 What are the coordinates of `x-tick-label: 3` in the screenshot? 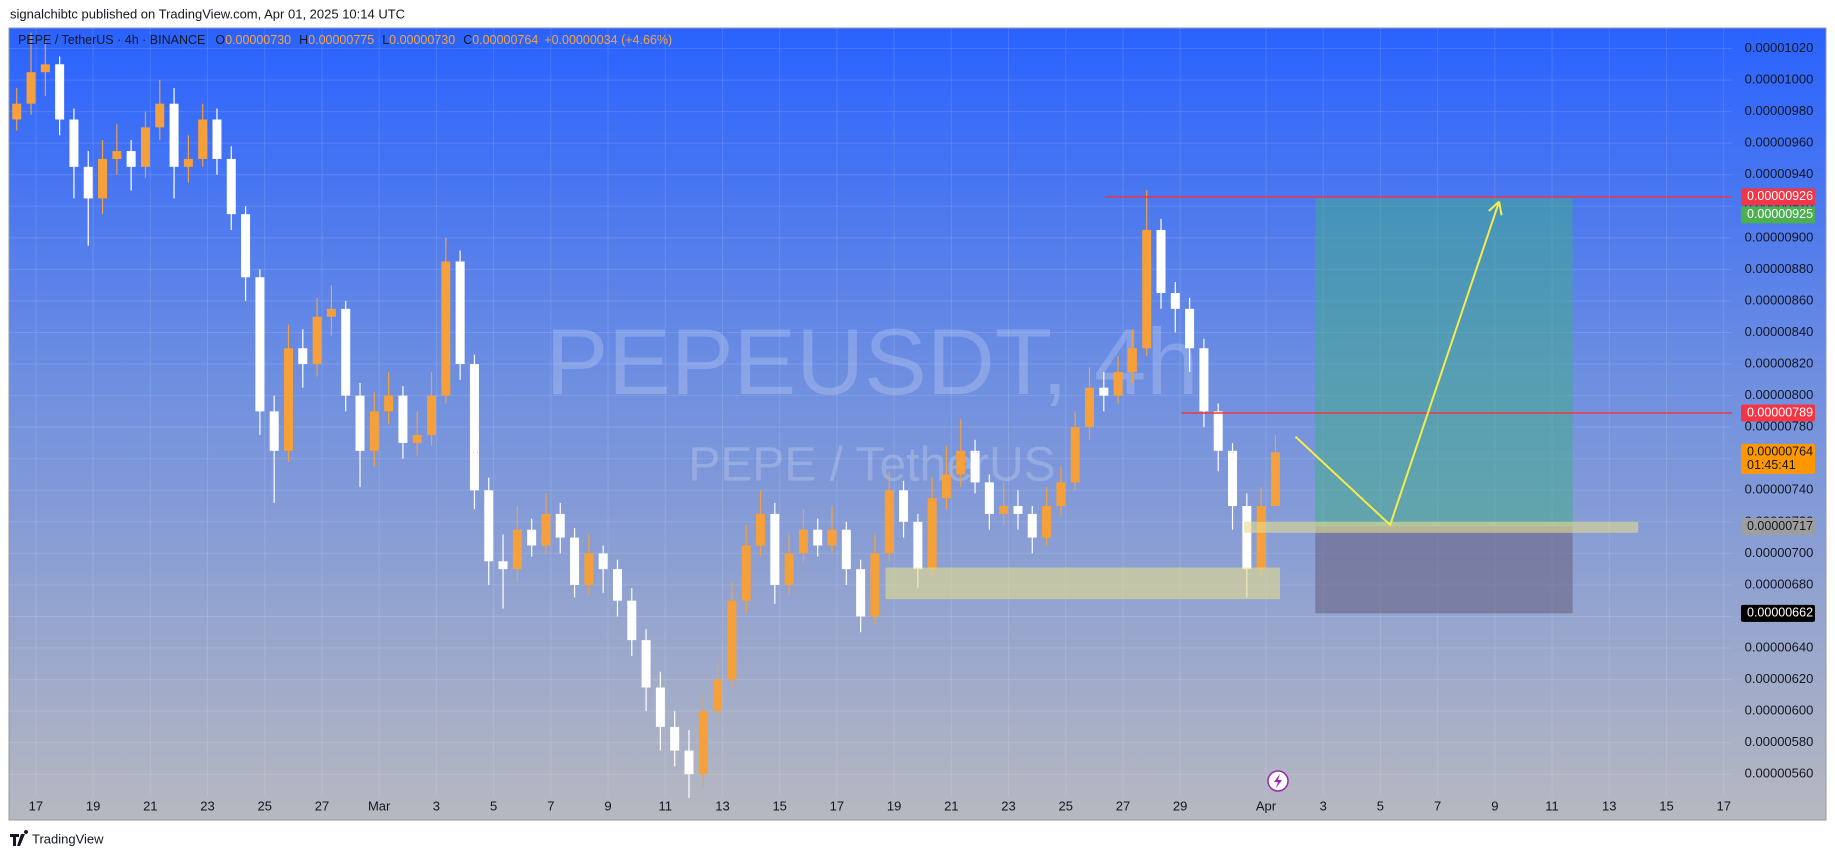 It's located at (436, 805).